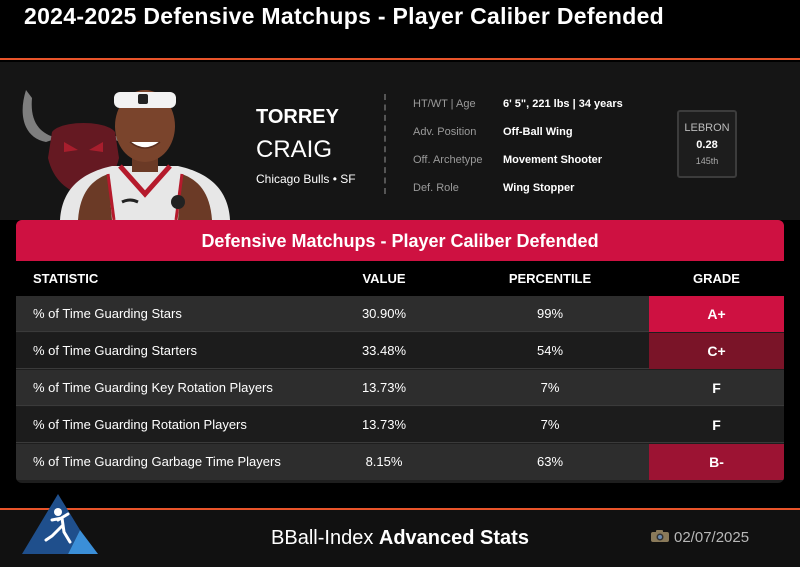 The image size is (800, 567). What do you see at coordinates (539, 188) in the screenshot?
I see `info-value-def-role: Wing Stopper` at bounding box center [539, 188].